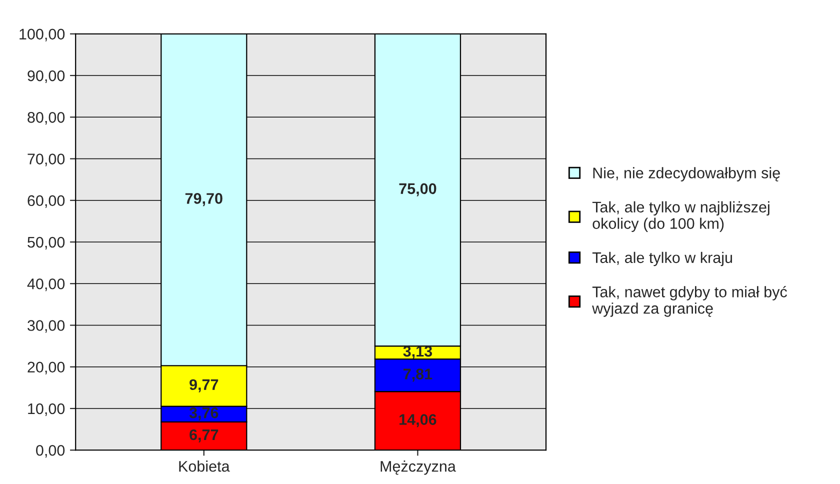 The width and height of the screenshot is (840, 484). Describe the element at coordinates (46, 118) in the screenshot. I see `y-tick-label: 80,00` at that location.